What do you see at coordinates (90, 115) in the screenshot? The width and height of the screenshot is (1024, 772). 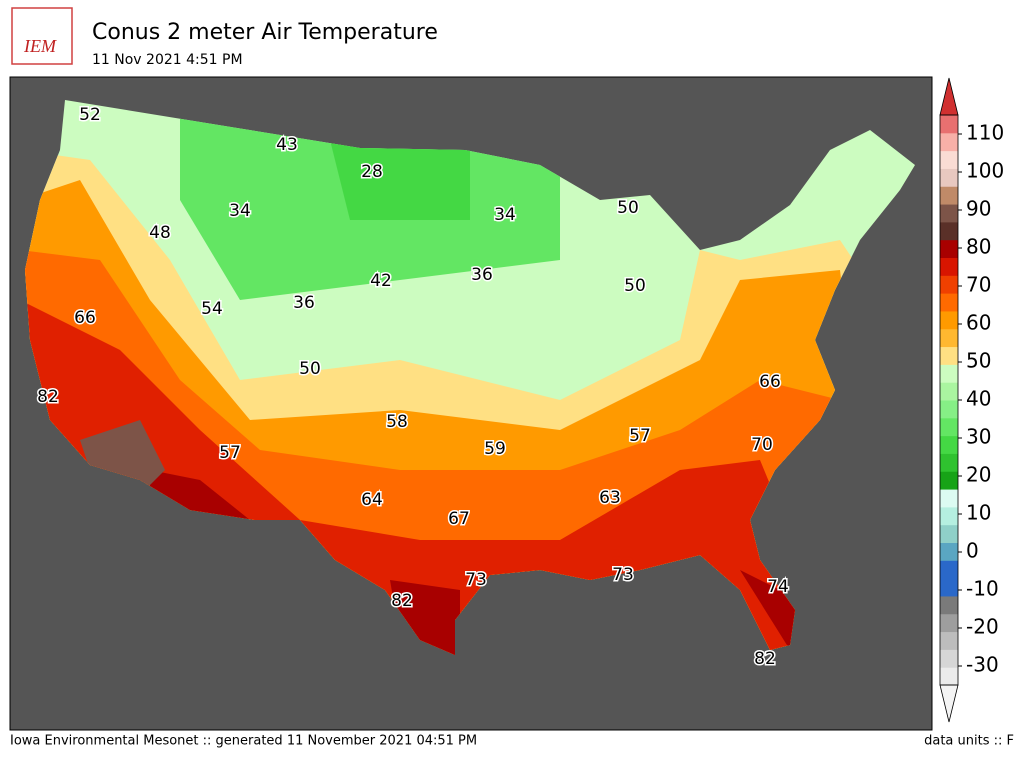 I see `map-label: 52` at bounding box center [90, 115].